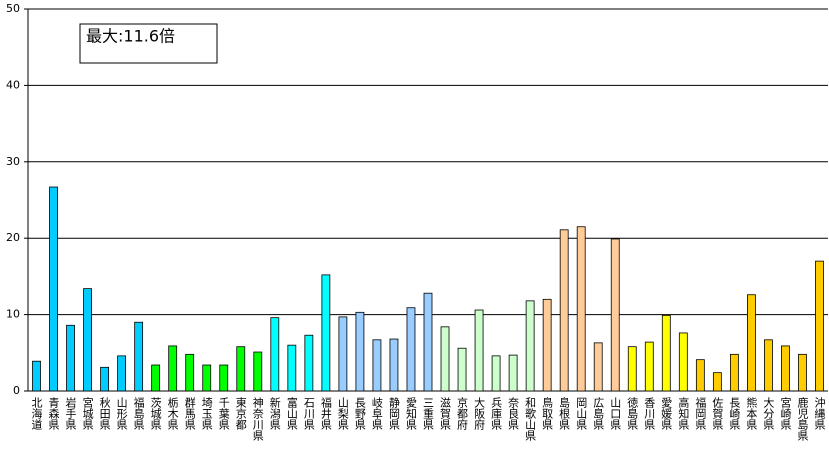 The height and width of the screenshot is (453, 829). What do you see at coordinates (104, 413) in the screenshot?
I see `x-tick-label: 秋田県` at bounding box center [104, 413].